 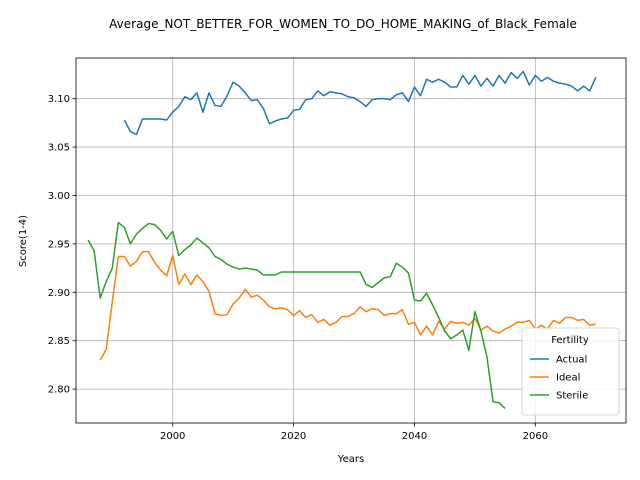 I want to click on y-tick-label-1: 2.85, so click(x=59, y=341).